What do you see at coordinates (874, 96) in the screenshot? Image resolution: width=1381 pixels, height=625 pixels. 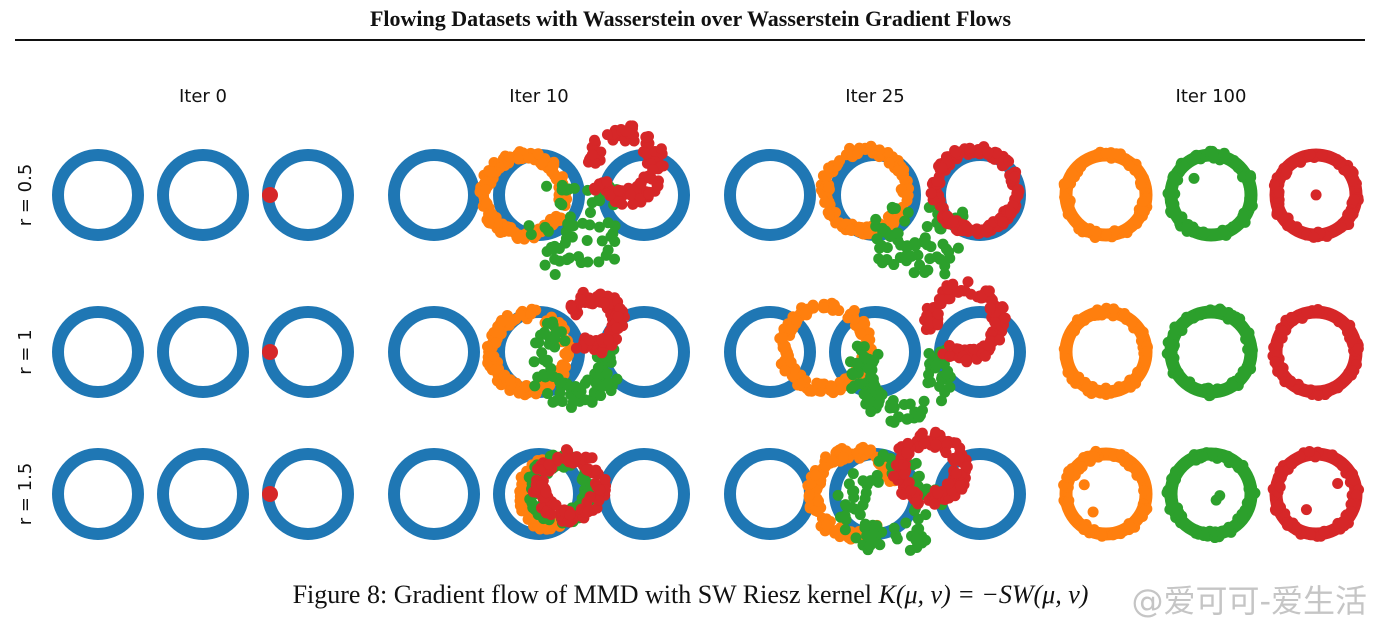 I see `column-title: Iter 25` at bounding box center [874, 96].